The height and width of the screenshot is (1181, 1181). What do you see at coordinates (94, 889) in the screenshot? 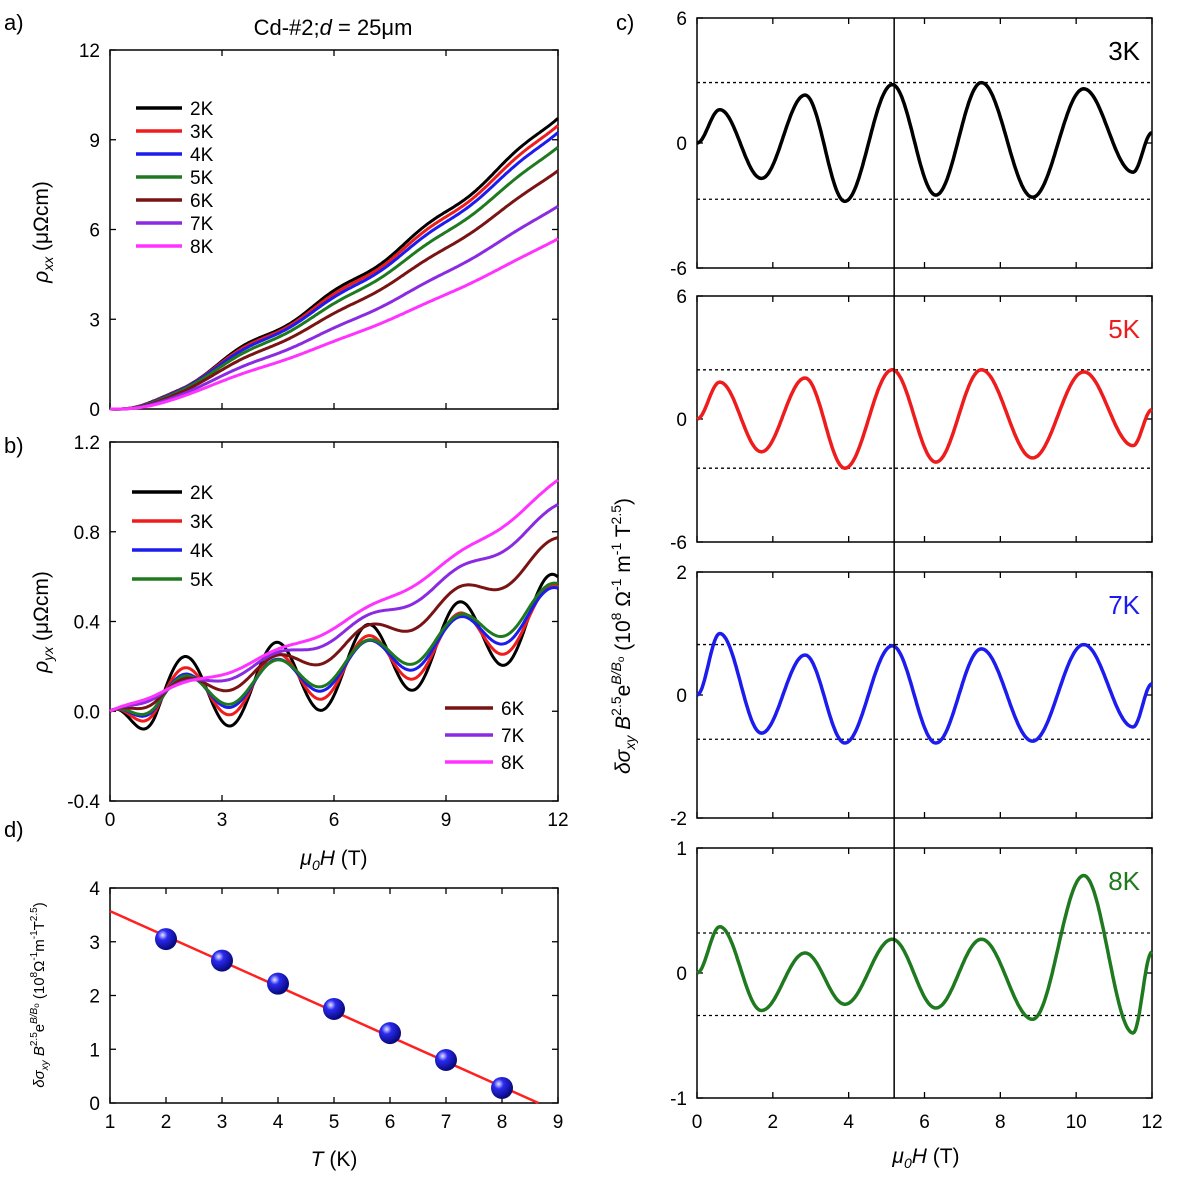
I see `y-tick-label: 4` at bounding box center [94, 889].